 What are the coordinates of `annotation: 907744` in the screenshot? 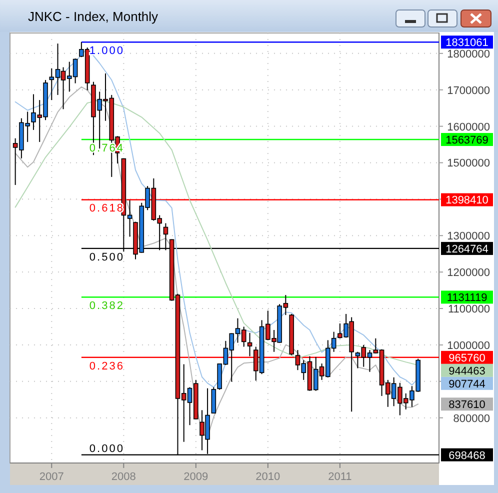 It's located at (467, 384).